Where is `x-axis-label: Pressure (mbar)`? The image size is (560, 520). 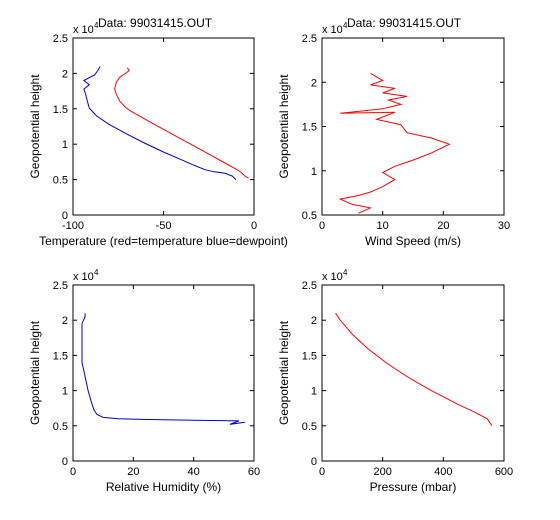
x-axis-label: Pressure (mbar) is located at coordinates (413, 487).